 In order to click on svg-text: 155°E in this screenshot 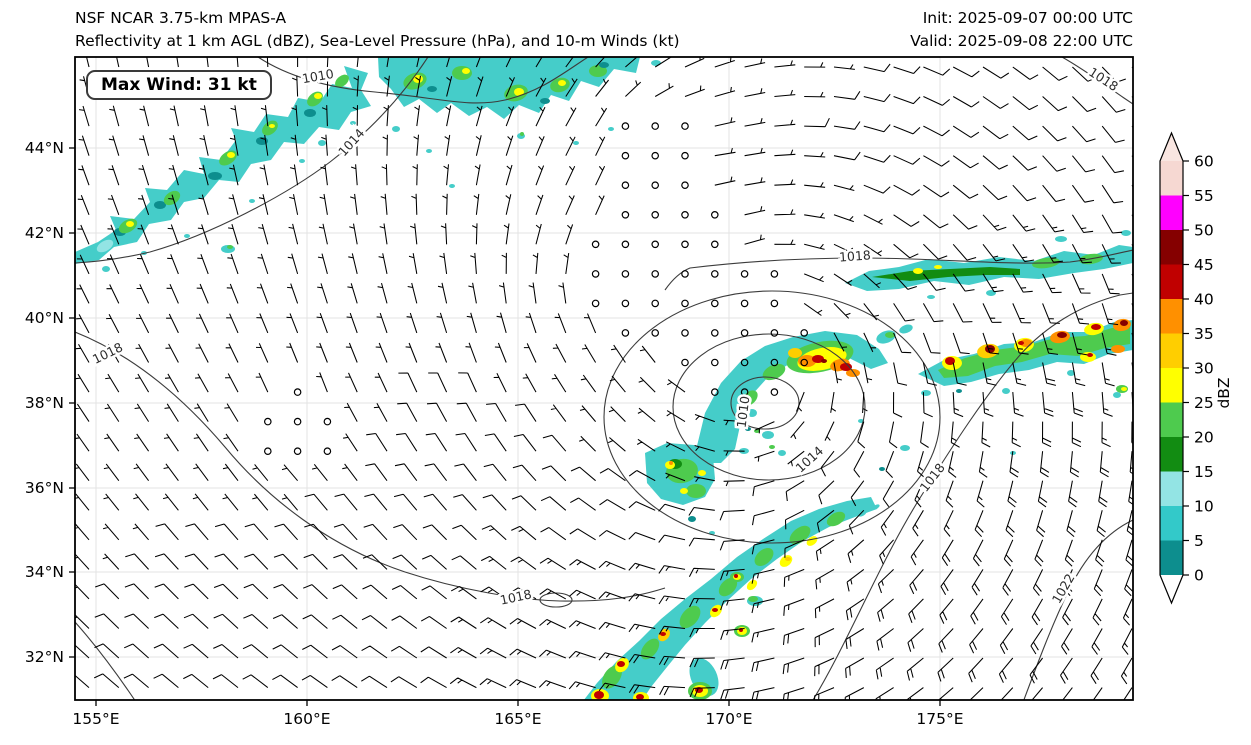, I will do `click(95, 719)`.